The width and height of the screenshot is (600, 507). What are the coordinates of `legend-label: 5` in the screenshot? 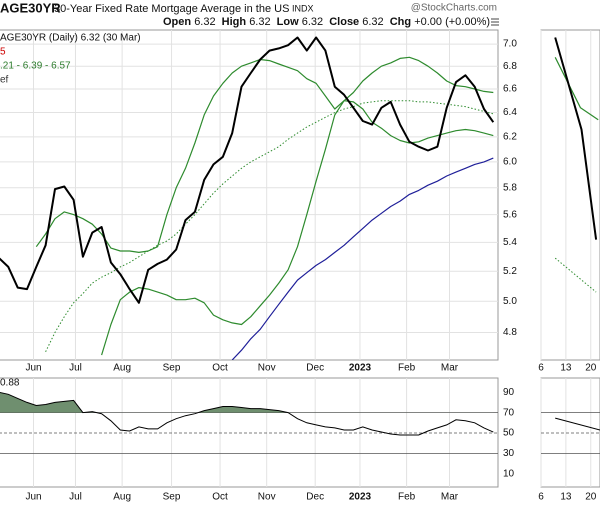 It's located at (3, 52).